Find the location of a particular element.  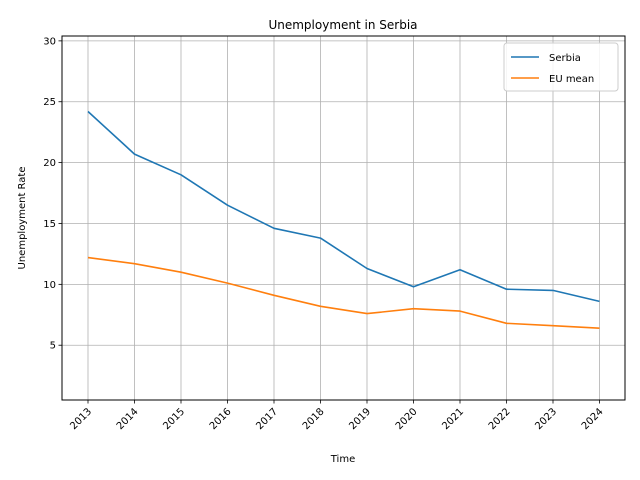

y-tick-label: 20 is located at coordinates (49, 163).